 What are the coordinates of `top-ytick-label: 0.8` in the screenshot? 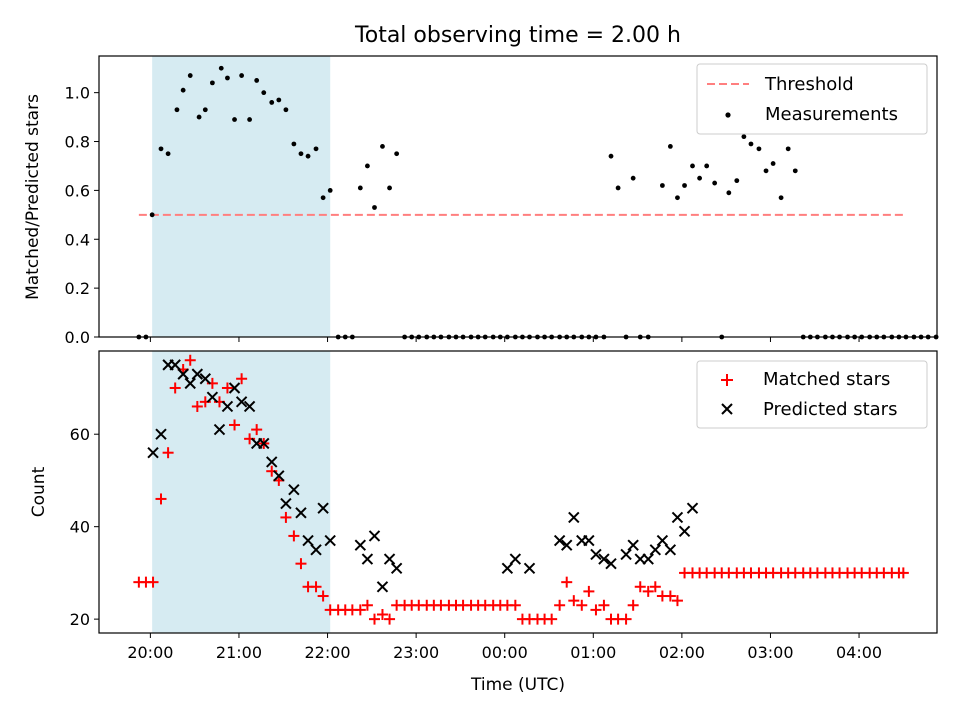 It's located at (77, 142).